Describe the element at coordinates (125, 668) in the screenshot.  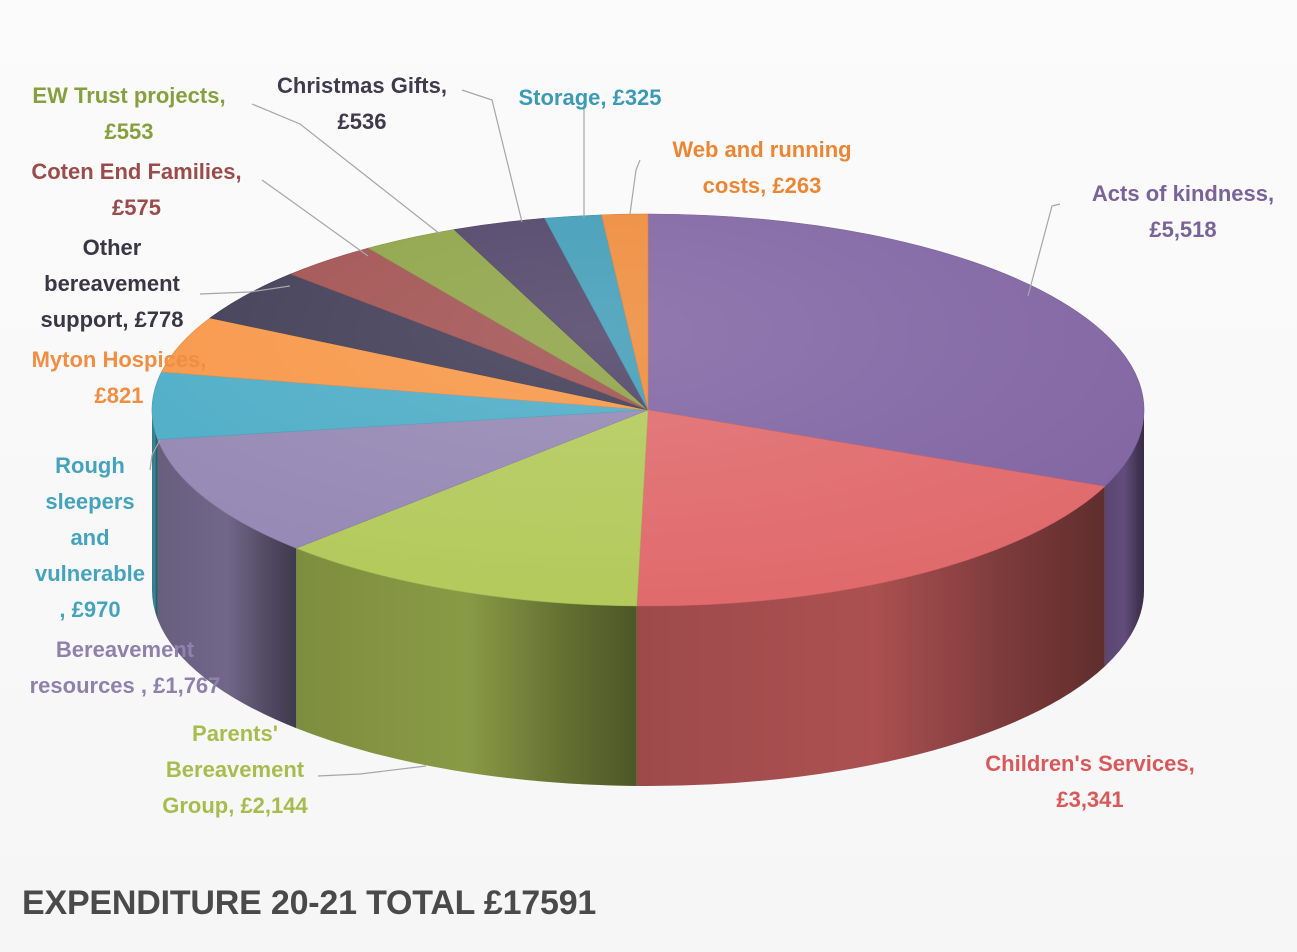
I see `slice-label-bereavement-resources: Bereavement resources , £1,767` at that location.